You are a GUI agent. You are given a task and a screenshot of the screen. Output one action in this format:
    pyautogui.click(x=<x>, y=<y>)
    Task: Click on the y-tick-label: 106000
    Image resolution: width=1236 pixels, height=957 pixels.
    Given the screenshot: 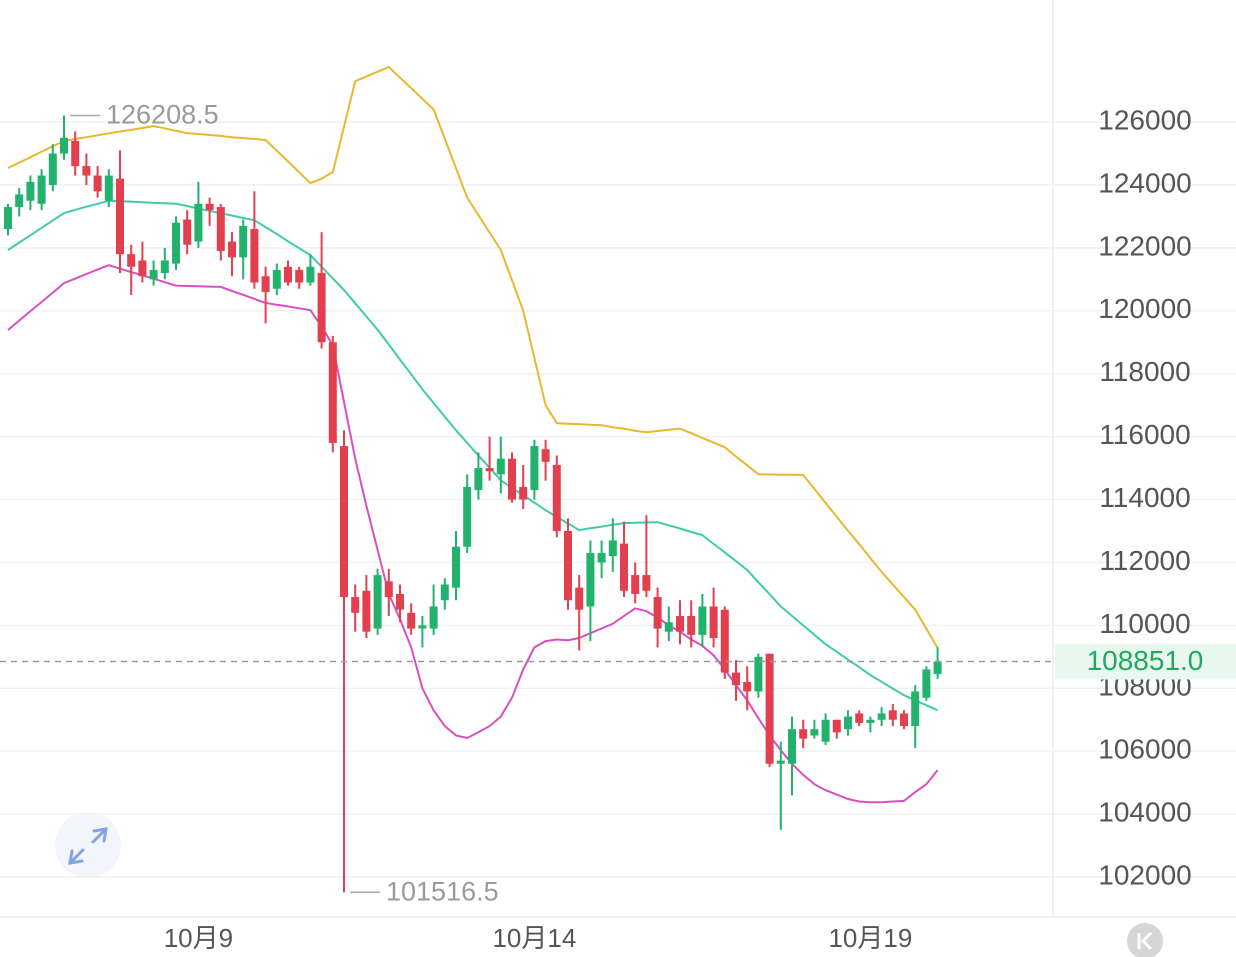 What is the action you would take?
    pyautogui.click(x=1144, y=749)
    